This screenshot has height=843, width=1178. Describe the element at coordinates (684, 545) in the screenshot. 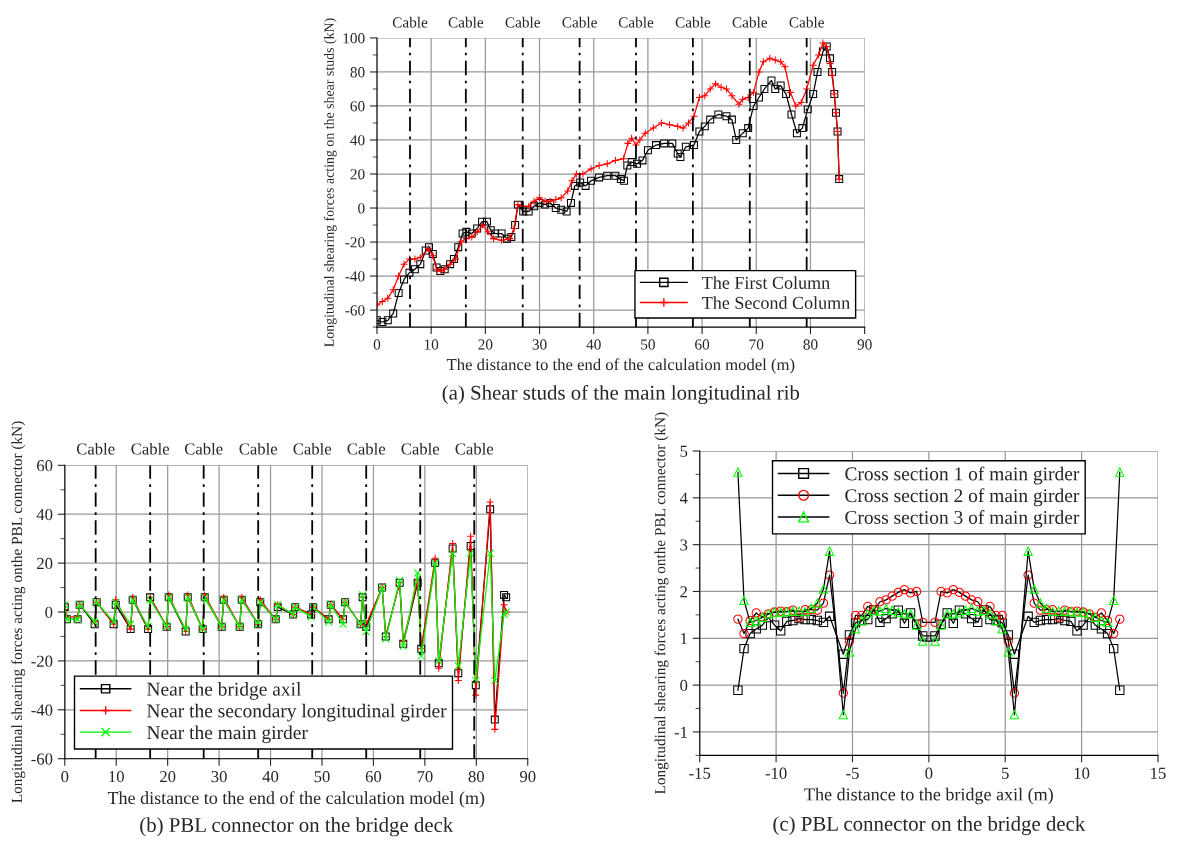

I see `y-tick-label: 3` at that location.